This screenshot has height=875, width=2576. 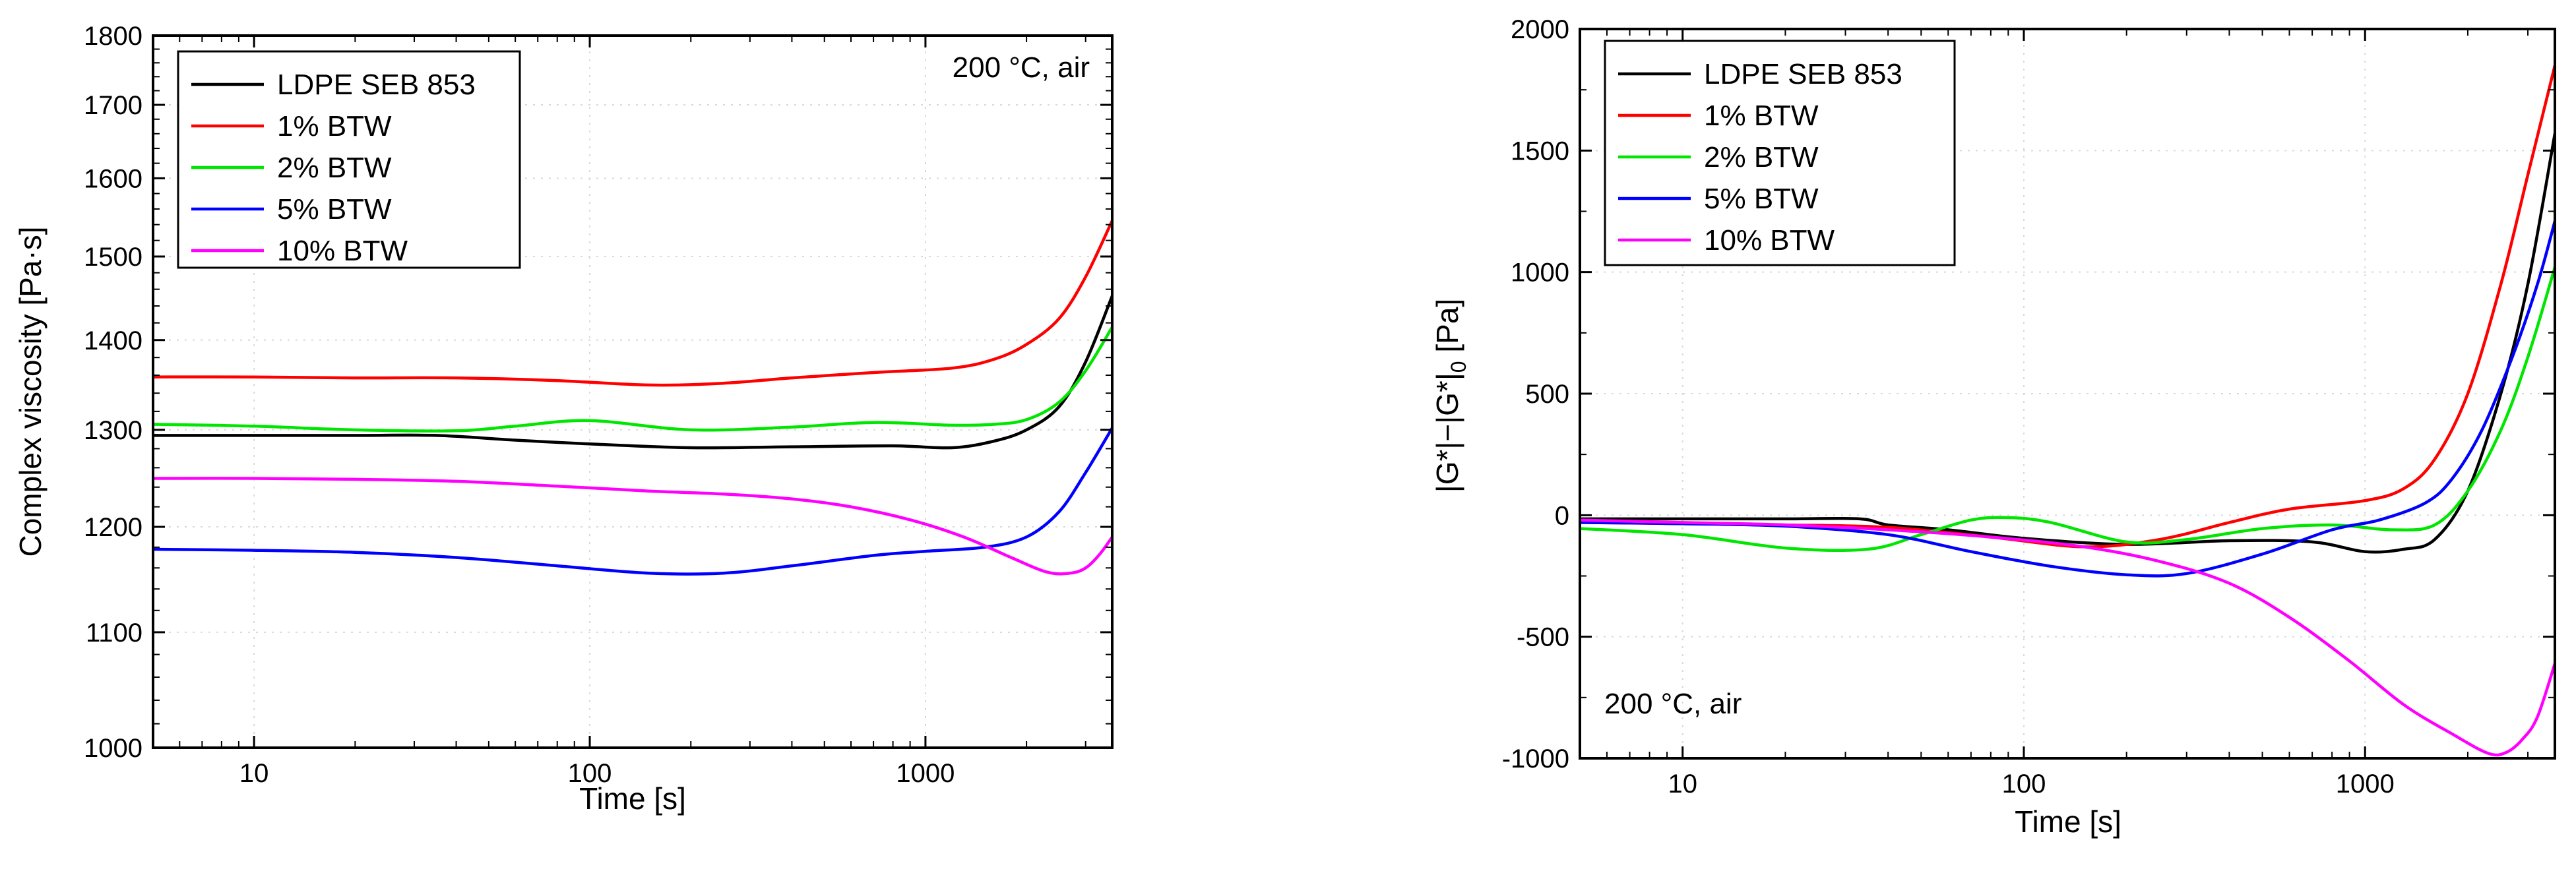 What do you see at coordinates (334, 168) in the screenshot?
I see `viscosity-legend-label-2pct-btw: 2% BTW` at bounding box center [334, 168].